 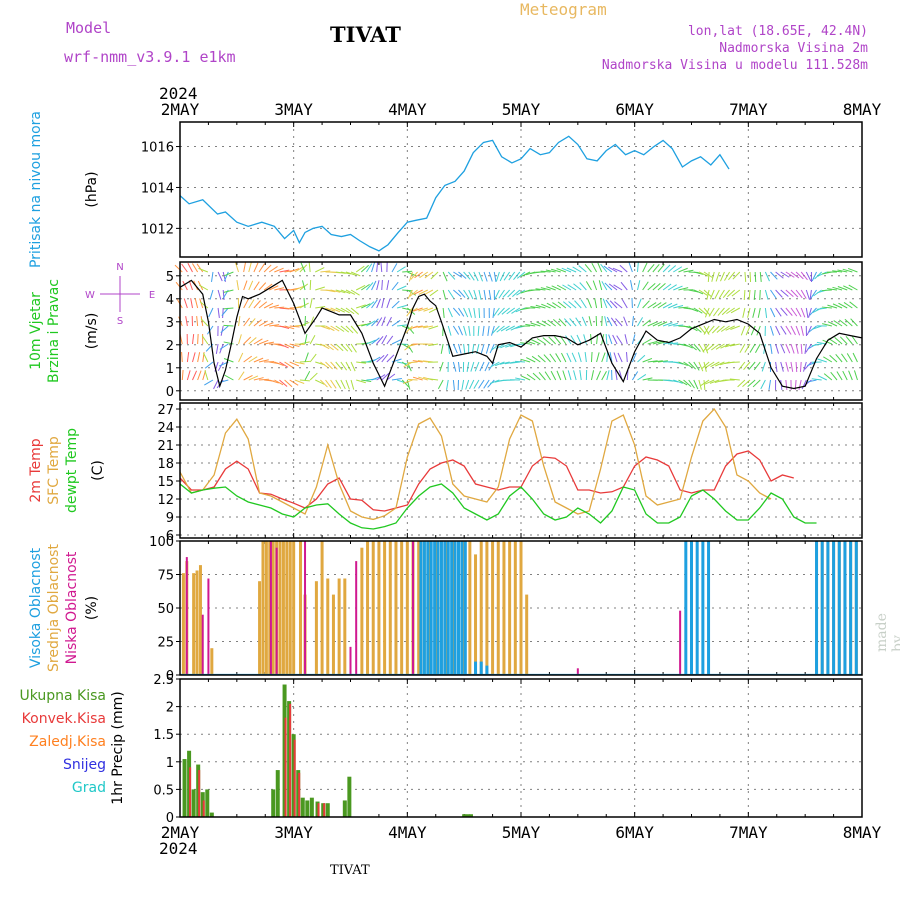 I want to click on precip-bar-convective, so click(x=290, y=760).